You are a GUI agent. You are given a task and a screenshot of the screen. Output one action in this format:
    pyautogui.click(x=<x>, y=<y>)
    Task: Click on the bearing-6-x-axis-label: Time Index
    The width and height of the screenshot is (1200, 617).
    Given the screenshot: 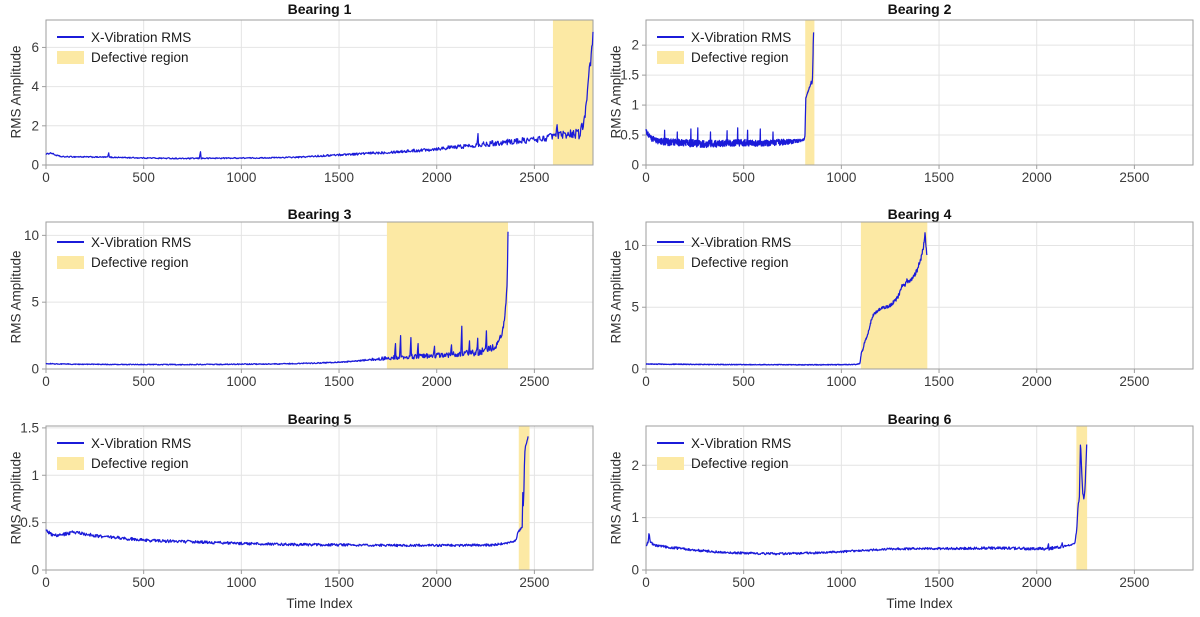 What is the action you would take?
    pyautogui.click(x=919, y=603)
    